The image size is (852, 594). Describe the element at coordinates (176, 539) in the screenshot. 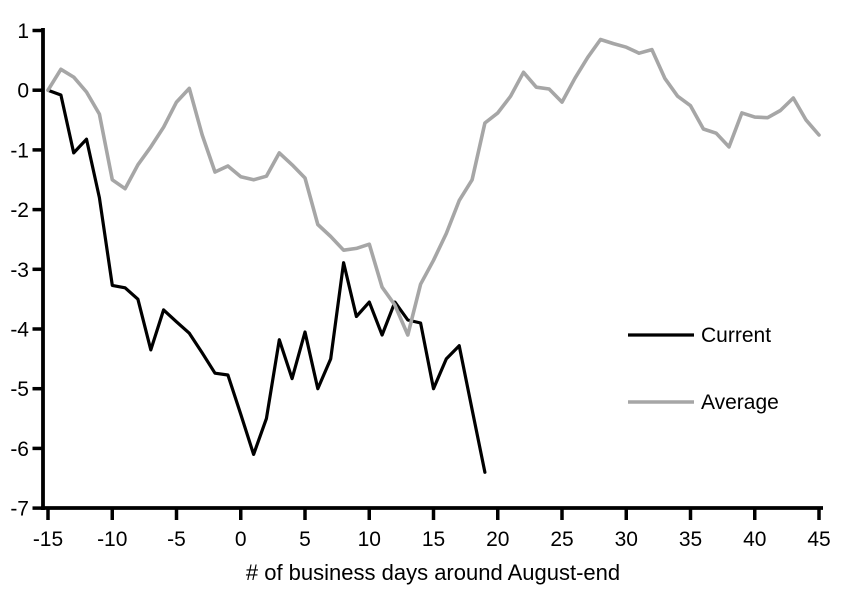

I see `x-tick-label: -5` at that location.